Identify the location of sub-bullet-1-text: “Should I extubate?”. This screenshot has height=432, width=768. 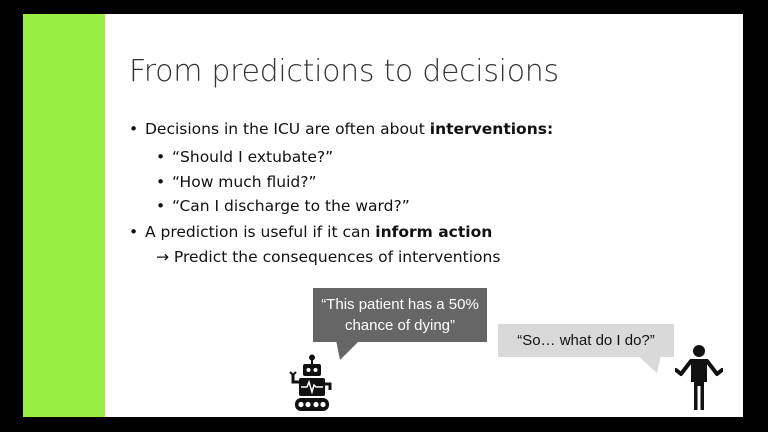
(253, 157).